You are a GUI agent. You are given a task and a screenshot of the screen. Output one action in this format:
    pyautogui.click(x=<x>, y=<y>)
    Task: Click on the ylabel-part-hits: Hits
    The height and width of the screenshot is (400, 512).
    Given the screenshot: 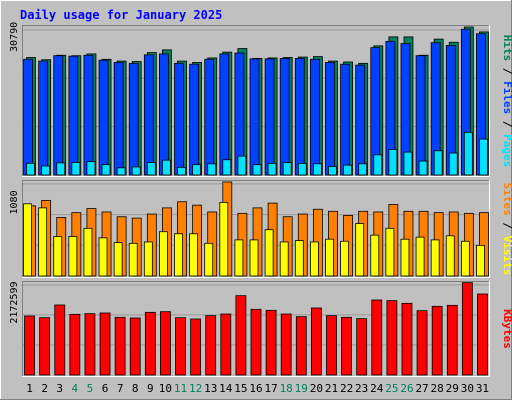 What is the action you would take?
    pyautogui.click(x=506, y=48)
    